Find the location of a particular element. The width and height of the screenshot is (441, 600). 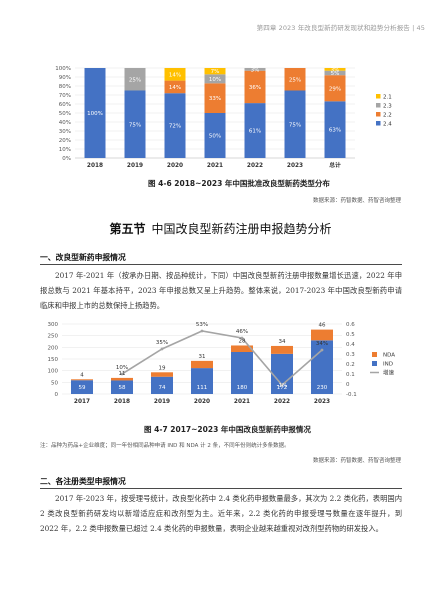

bar-data-label: 10% is located at coordinates (215, 80).